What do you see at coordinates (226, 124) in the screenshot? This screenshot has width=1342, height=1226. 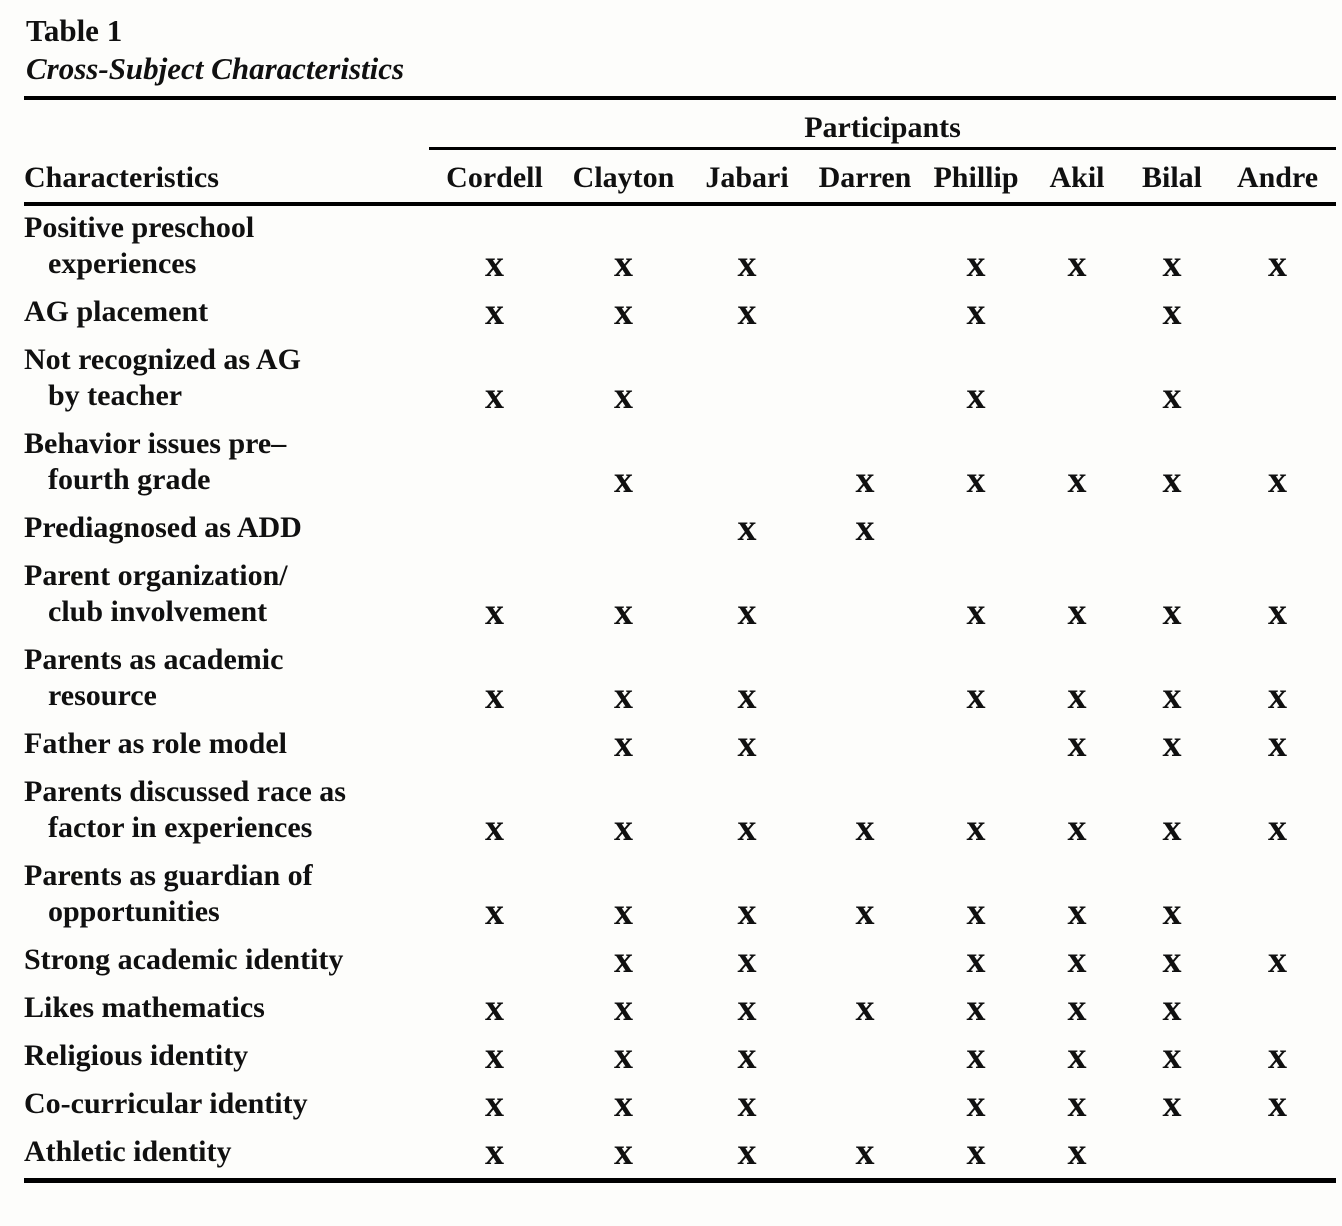 I see `stub-spacer` at bounding box center [226, 124].